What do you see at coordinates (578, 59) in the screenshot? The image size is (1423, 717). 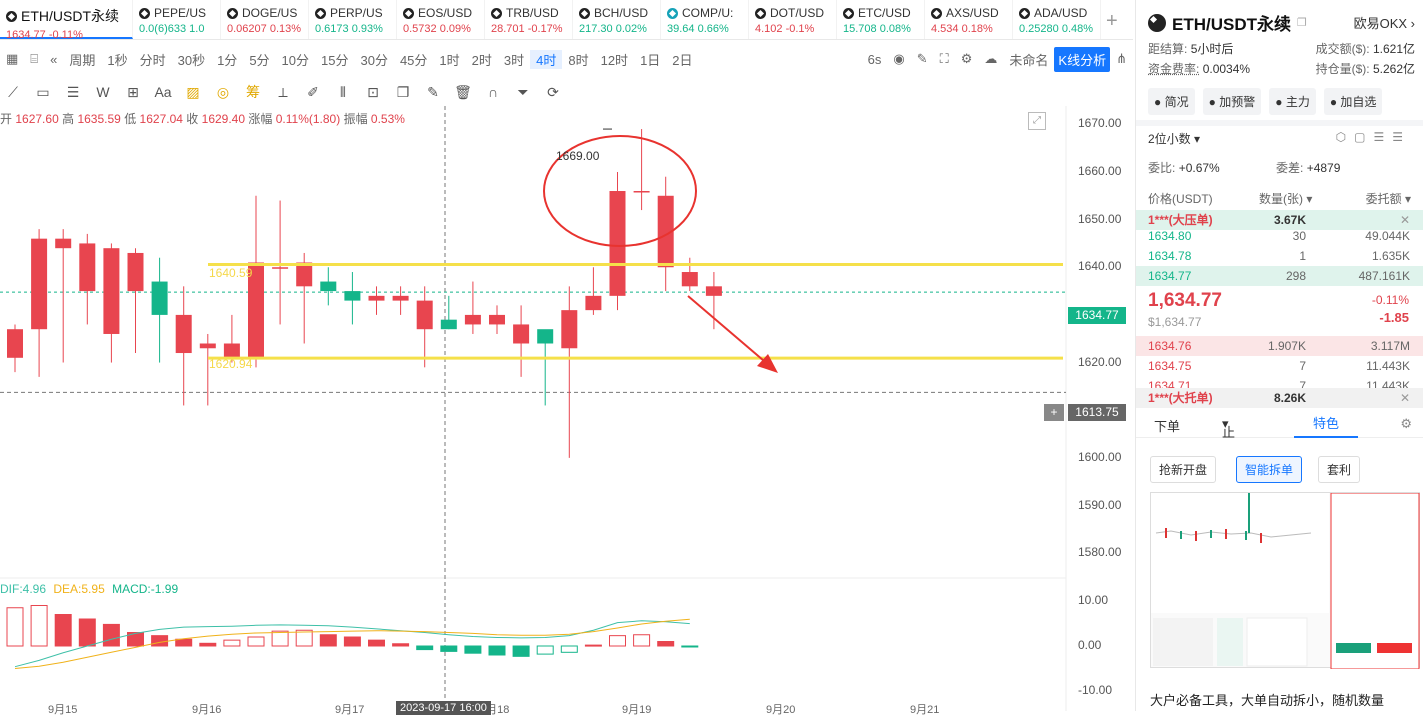 I see `interval-option: 8时` at bounding box center [578, 59].